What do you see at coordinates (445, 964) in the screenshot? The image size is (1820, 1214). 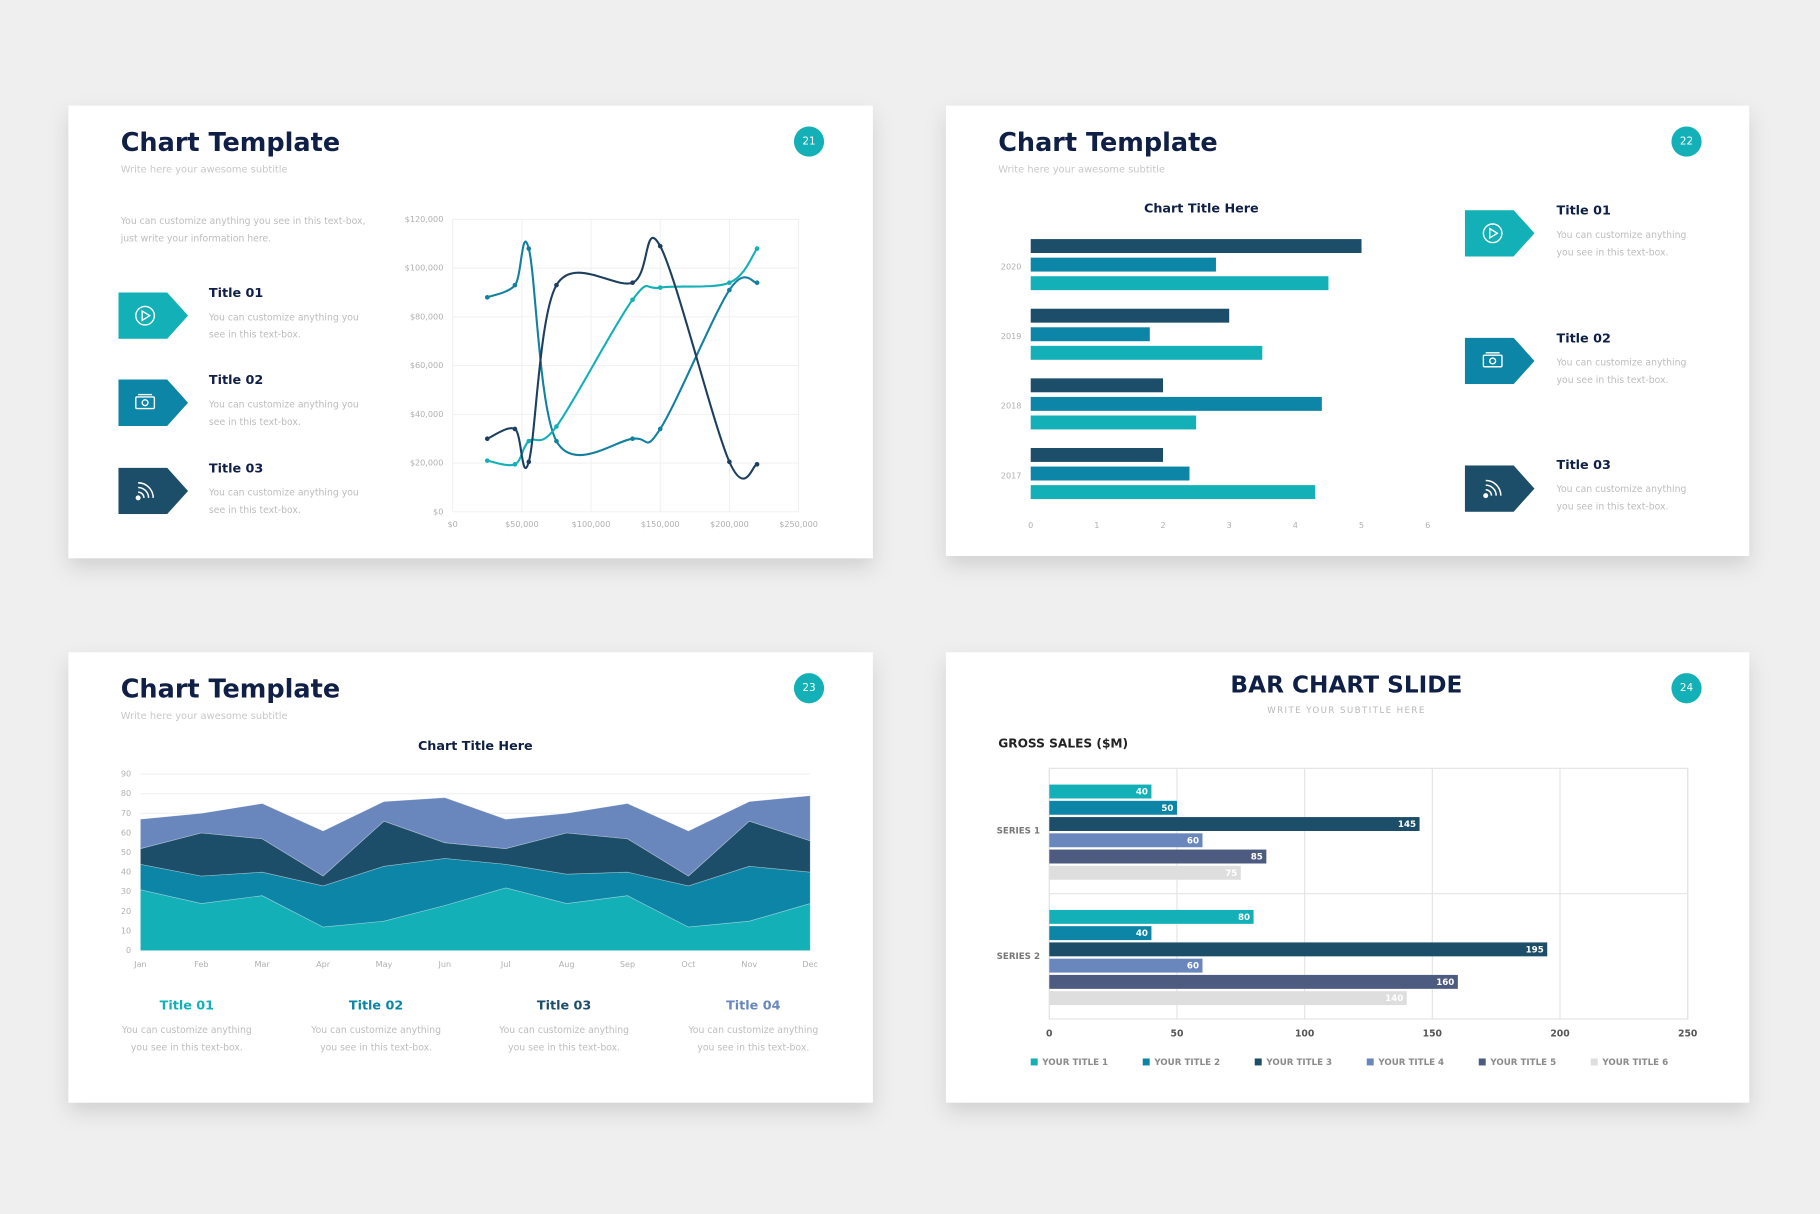 I see `x-tick-label: Jun` at bounding box center [445, 964].